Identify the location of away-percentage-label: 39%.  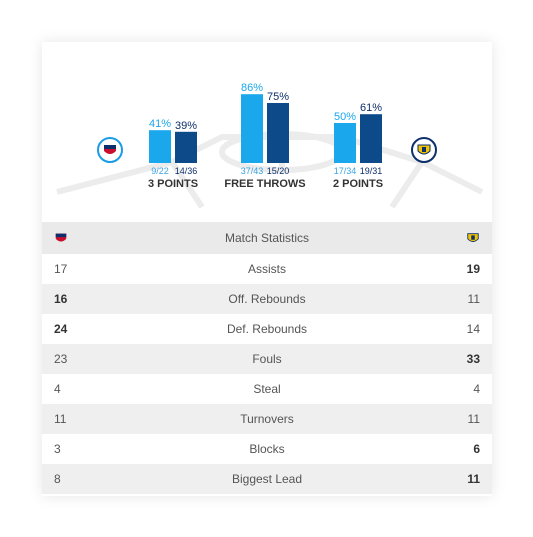
(186, 126).